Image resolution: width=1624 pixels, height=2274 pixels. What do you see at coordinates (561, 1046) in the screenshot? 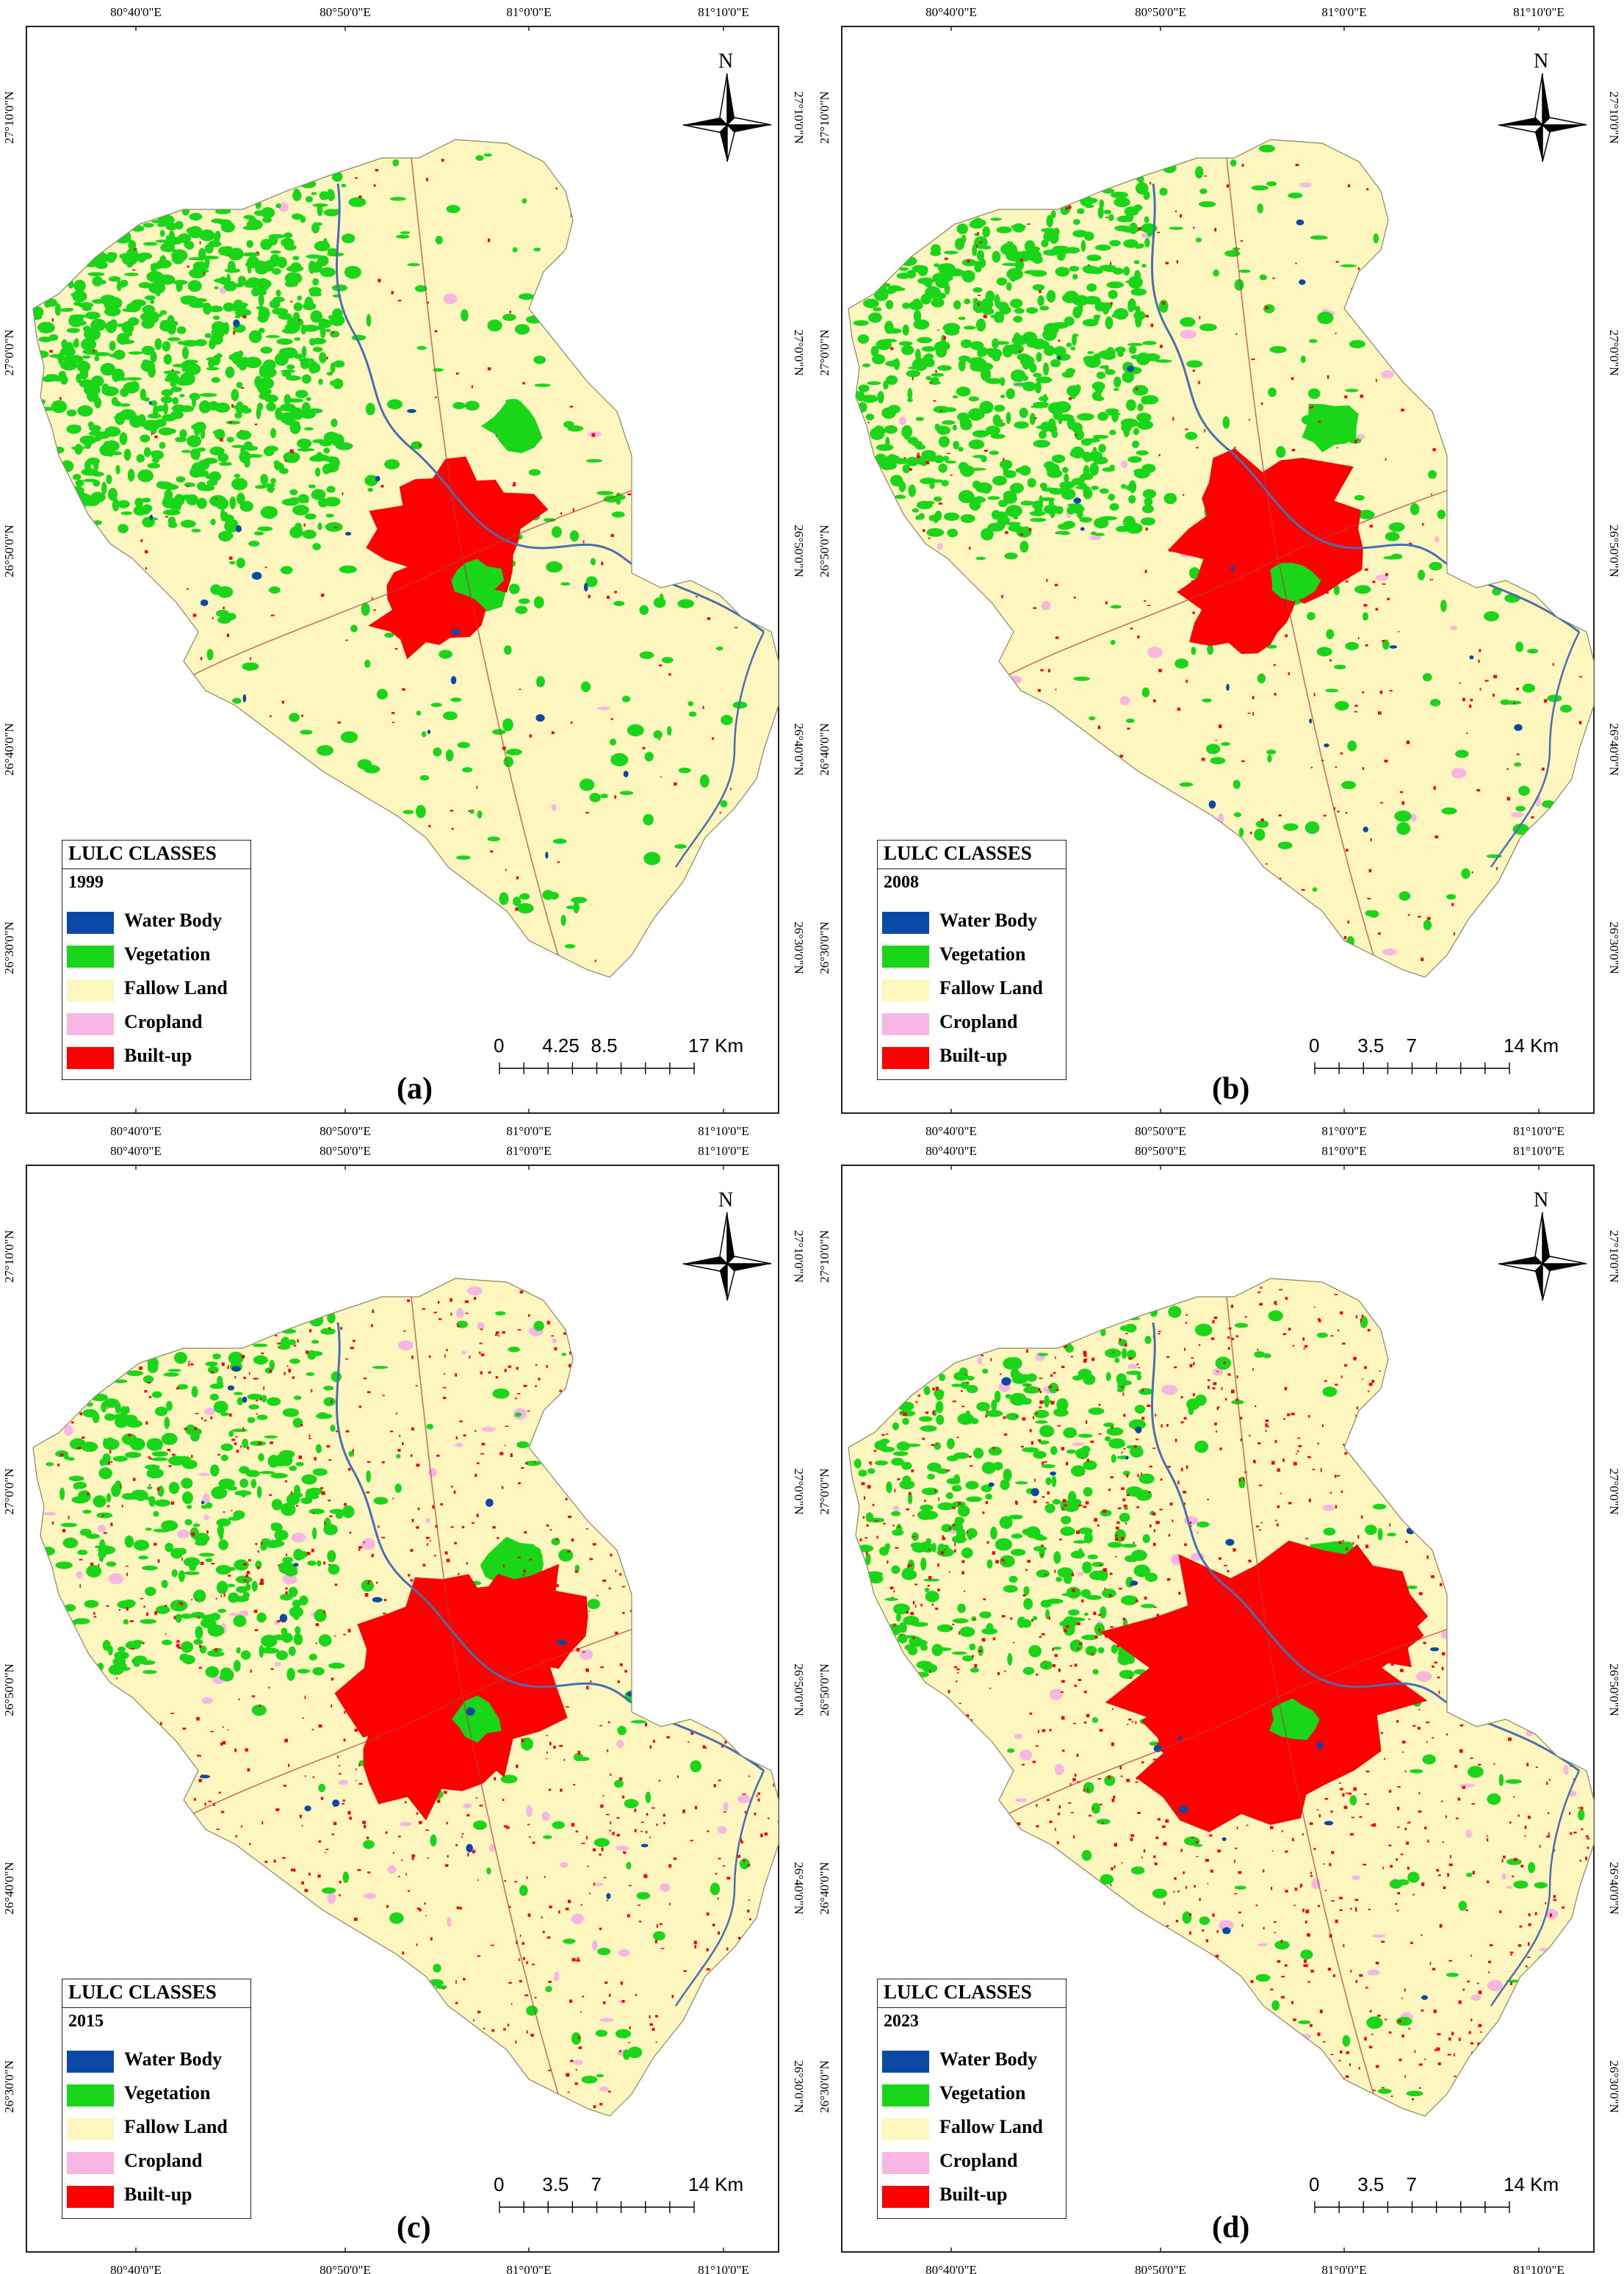
I see `scale-tick-label: 4.25` at bounding box center [561, 1046].